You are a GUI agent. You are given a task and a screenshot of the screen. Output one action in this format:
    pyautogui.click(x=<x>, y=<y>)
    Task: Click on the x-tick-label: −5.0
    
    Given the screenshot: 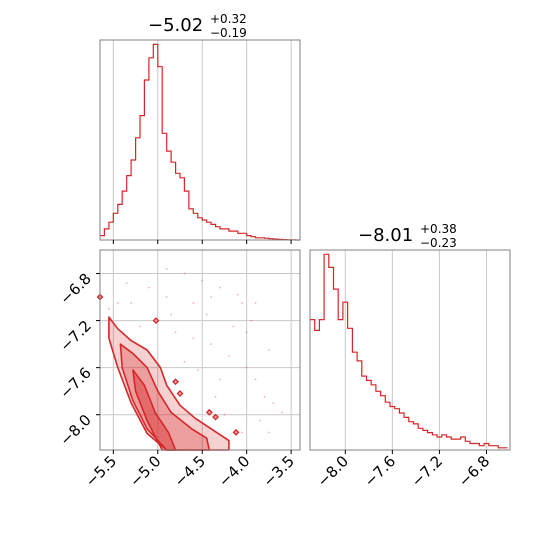 What is the action you would take?
    pyautogui.click(x=145, y=471)
    